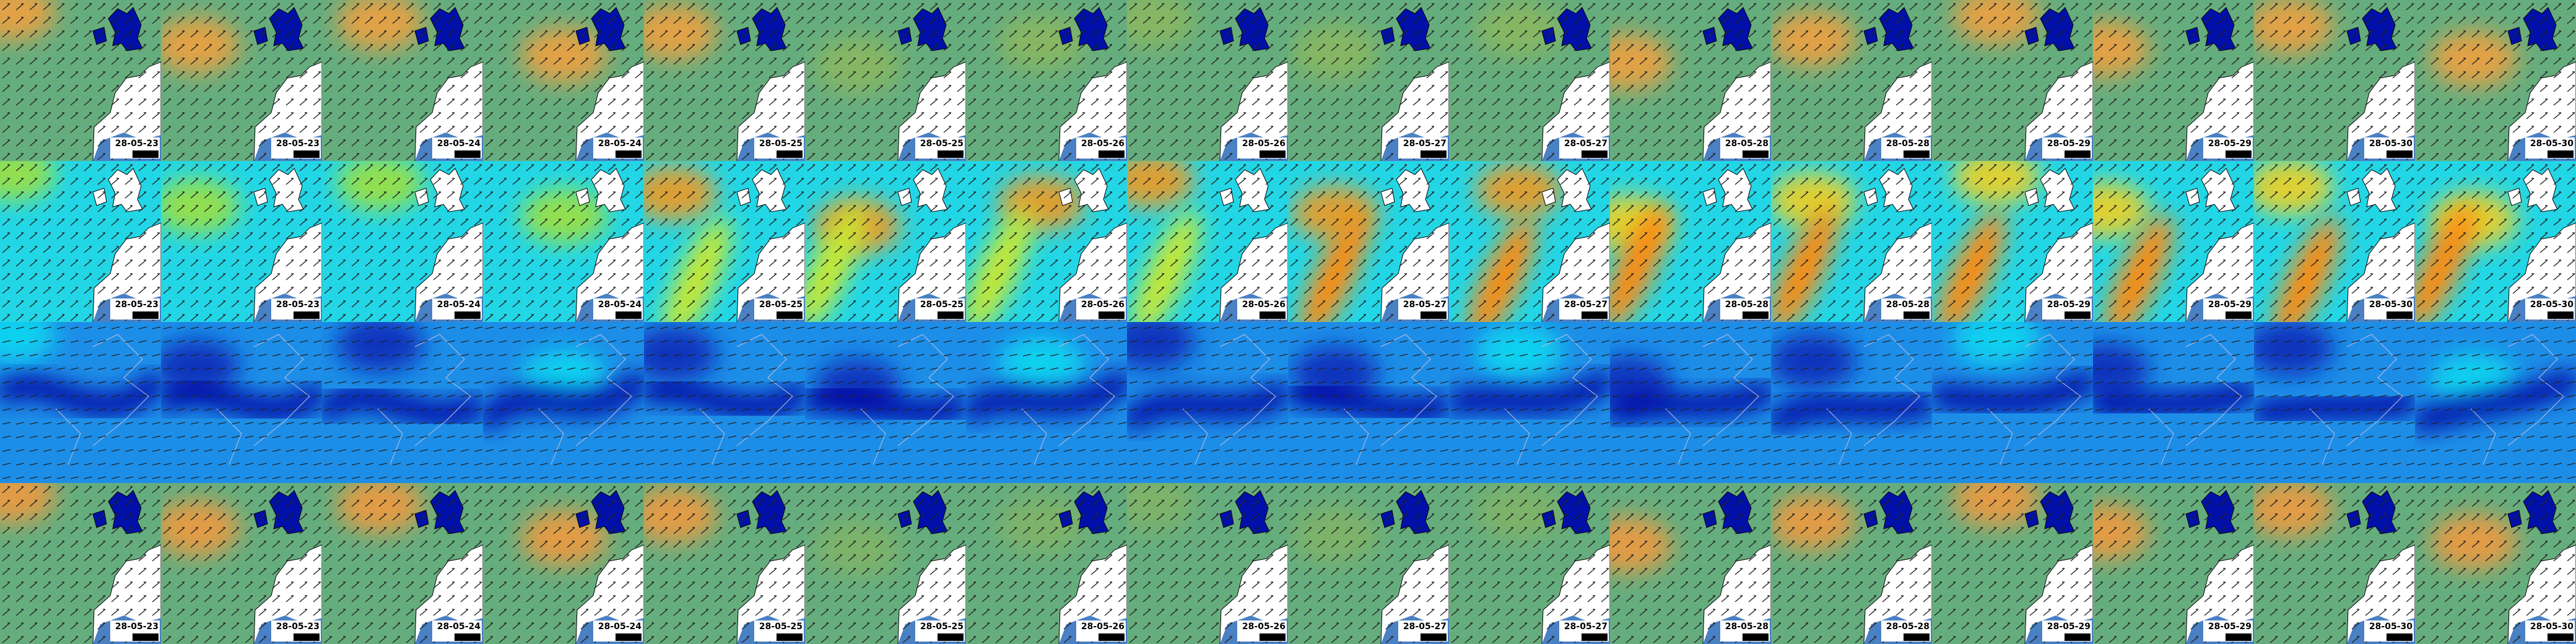 The height and width of the screenshot is (644, 2576). Describe the element at coordinates (1207, 563) in the screenshot. I see `map-tile: 28-05-26` at that location.